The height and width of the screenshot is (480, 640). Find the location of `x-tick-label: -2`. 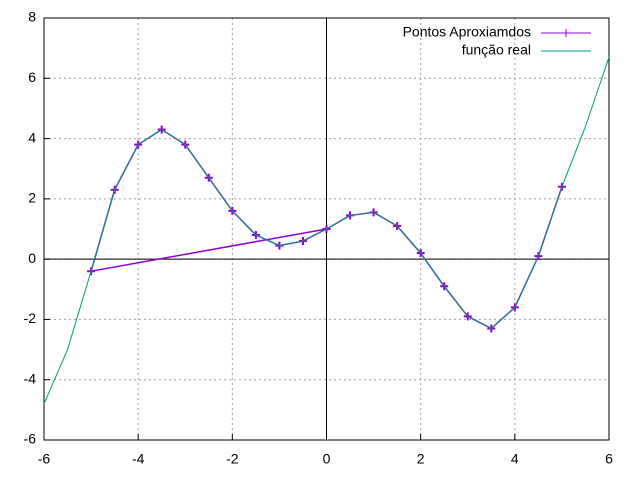

x-tick-label: -2 is located at coordinates (232, 459).